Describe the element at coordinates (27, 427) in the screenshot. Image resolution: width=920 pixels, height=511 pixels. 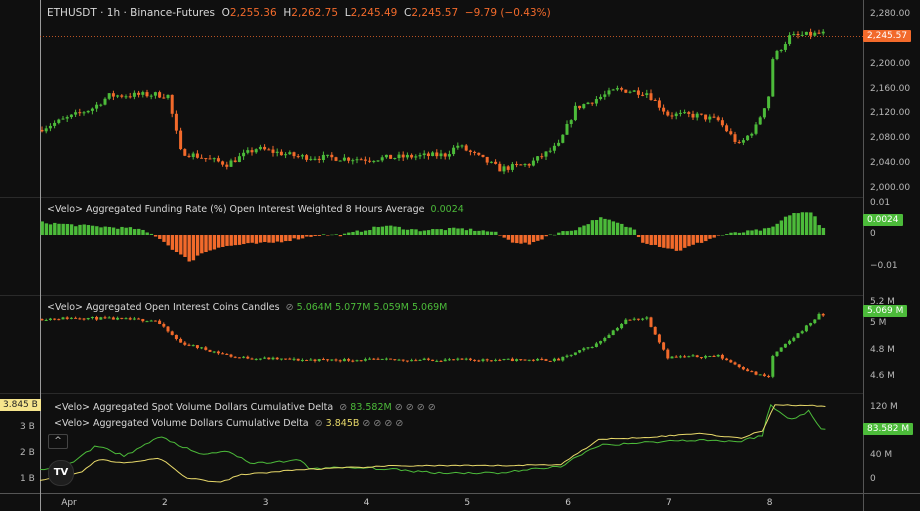
I see `axis-label: 3 B` at that location.